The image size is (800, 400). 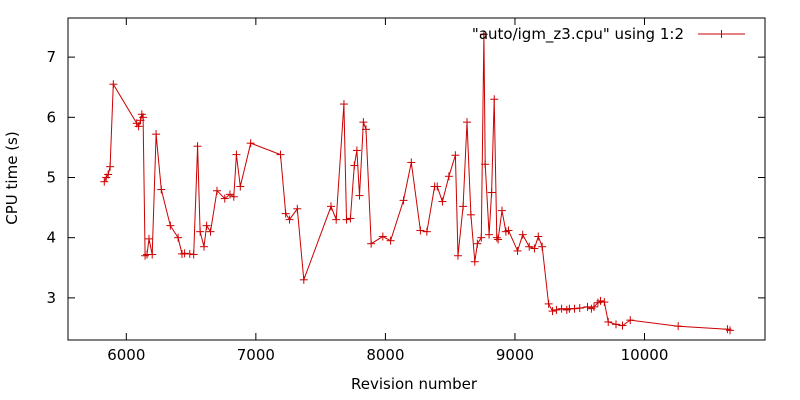 What do you see at coordinates (515, 355) in the screenshot?
I see `x-tick-label: 9000` at bounding box center [515, 355].